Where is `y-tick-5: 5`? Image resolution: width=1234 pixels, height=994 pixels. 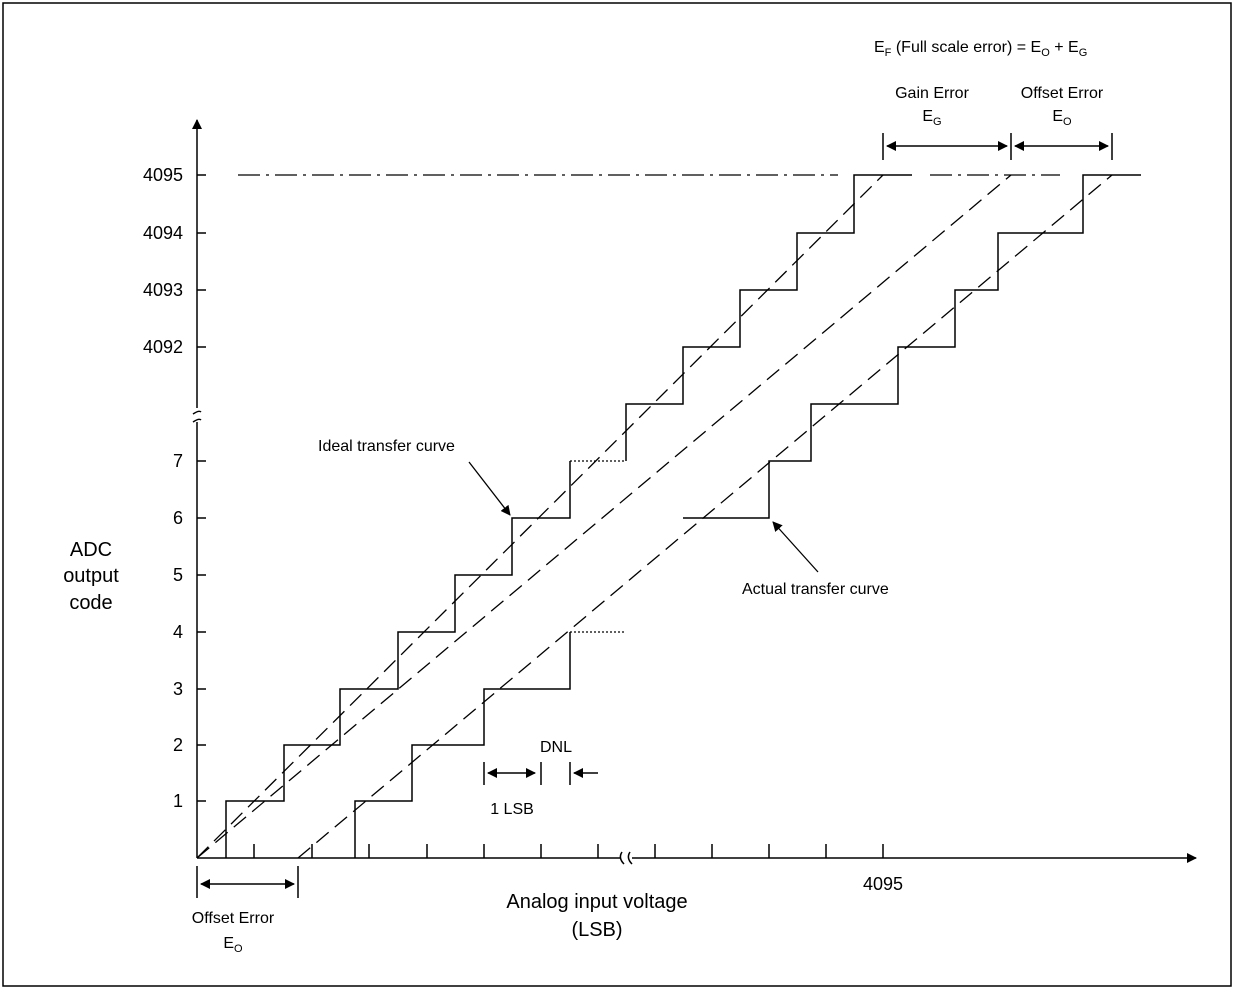
y-tick-5: 5 is located at coordinates (178, 575).